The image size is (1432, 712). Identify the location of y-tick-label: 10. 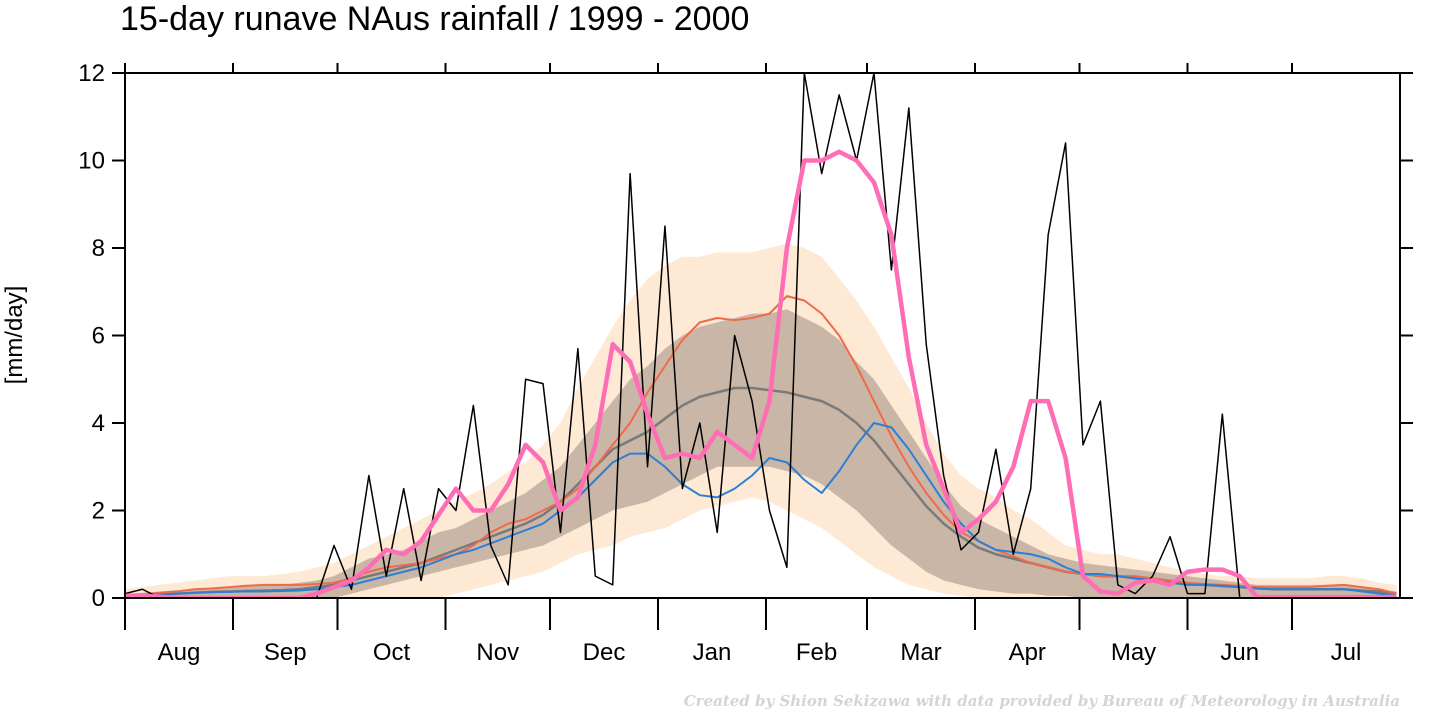
(91, 161).